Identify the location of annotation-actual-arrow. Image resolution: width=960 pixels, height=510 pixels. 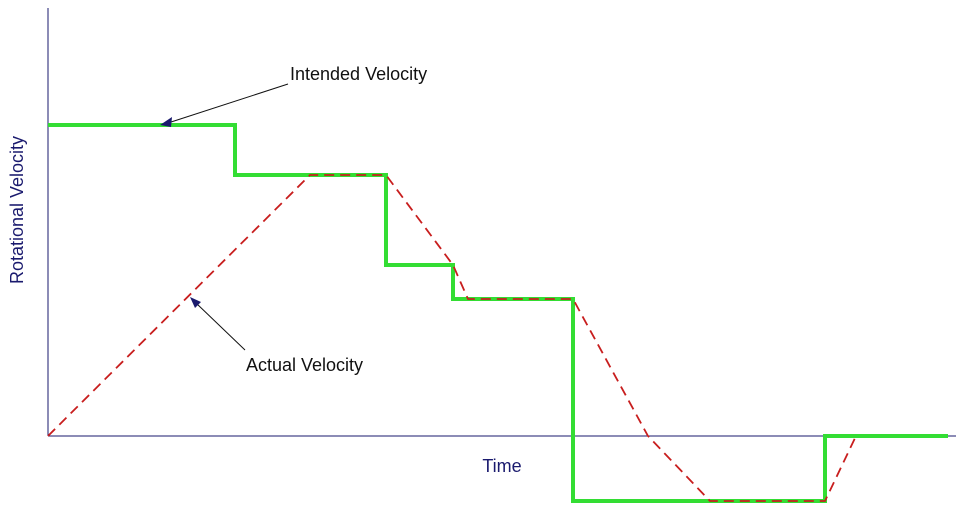
(220, 326).